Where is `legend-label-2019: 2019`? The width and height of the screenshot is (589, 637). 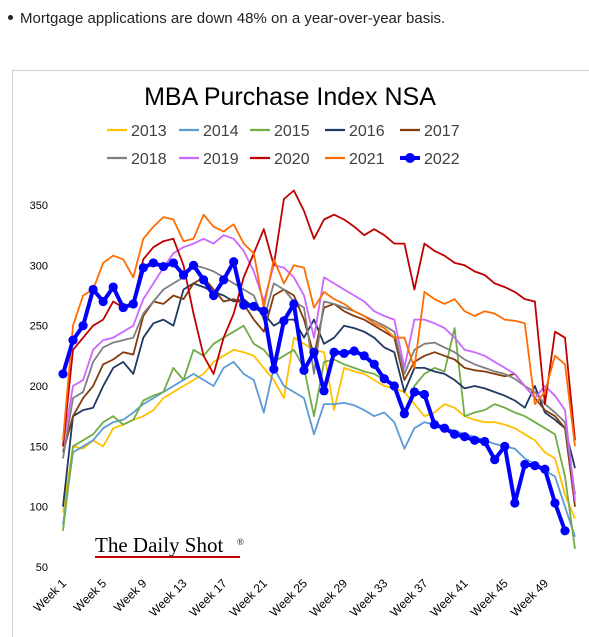
legend-label-2019: 2019 is located at coordinates (221, 159).